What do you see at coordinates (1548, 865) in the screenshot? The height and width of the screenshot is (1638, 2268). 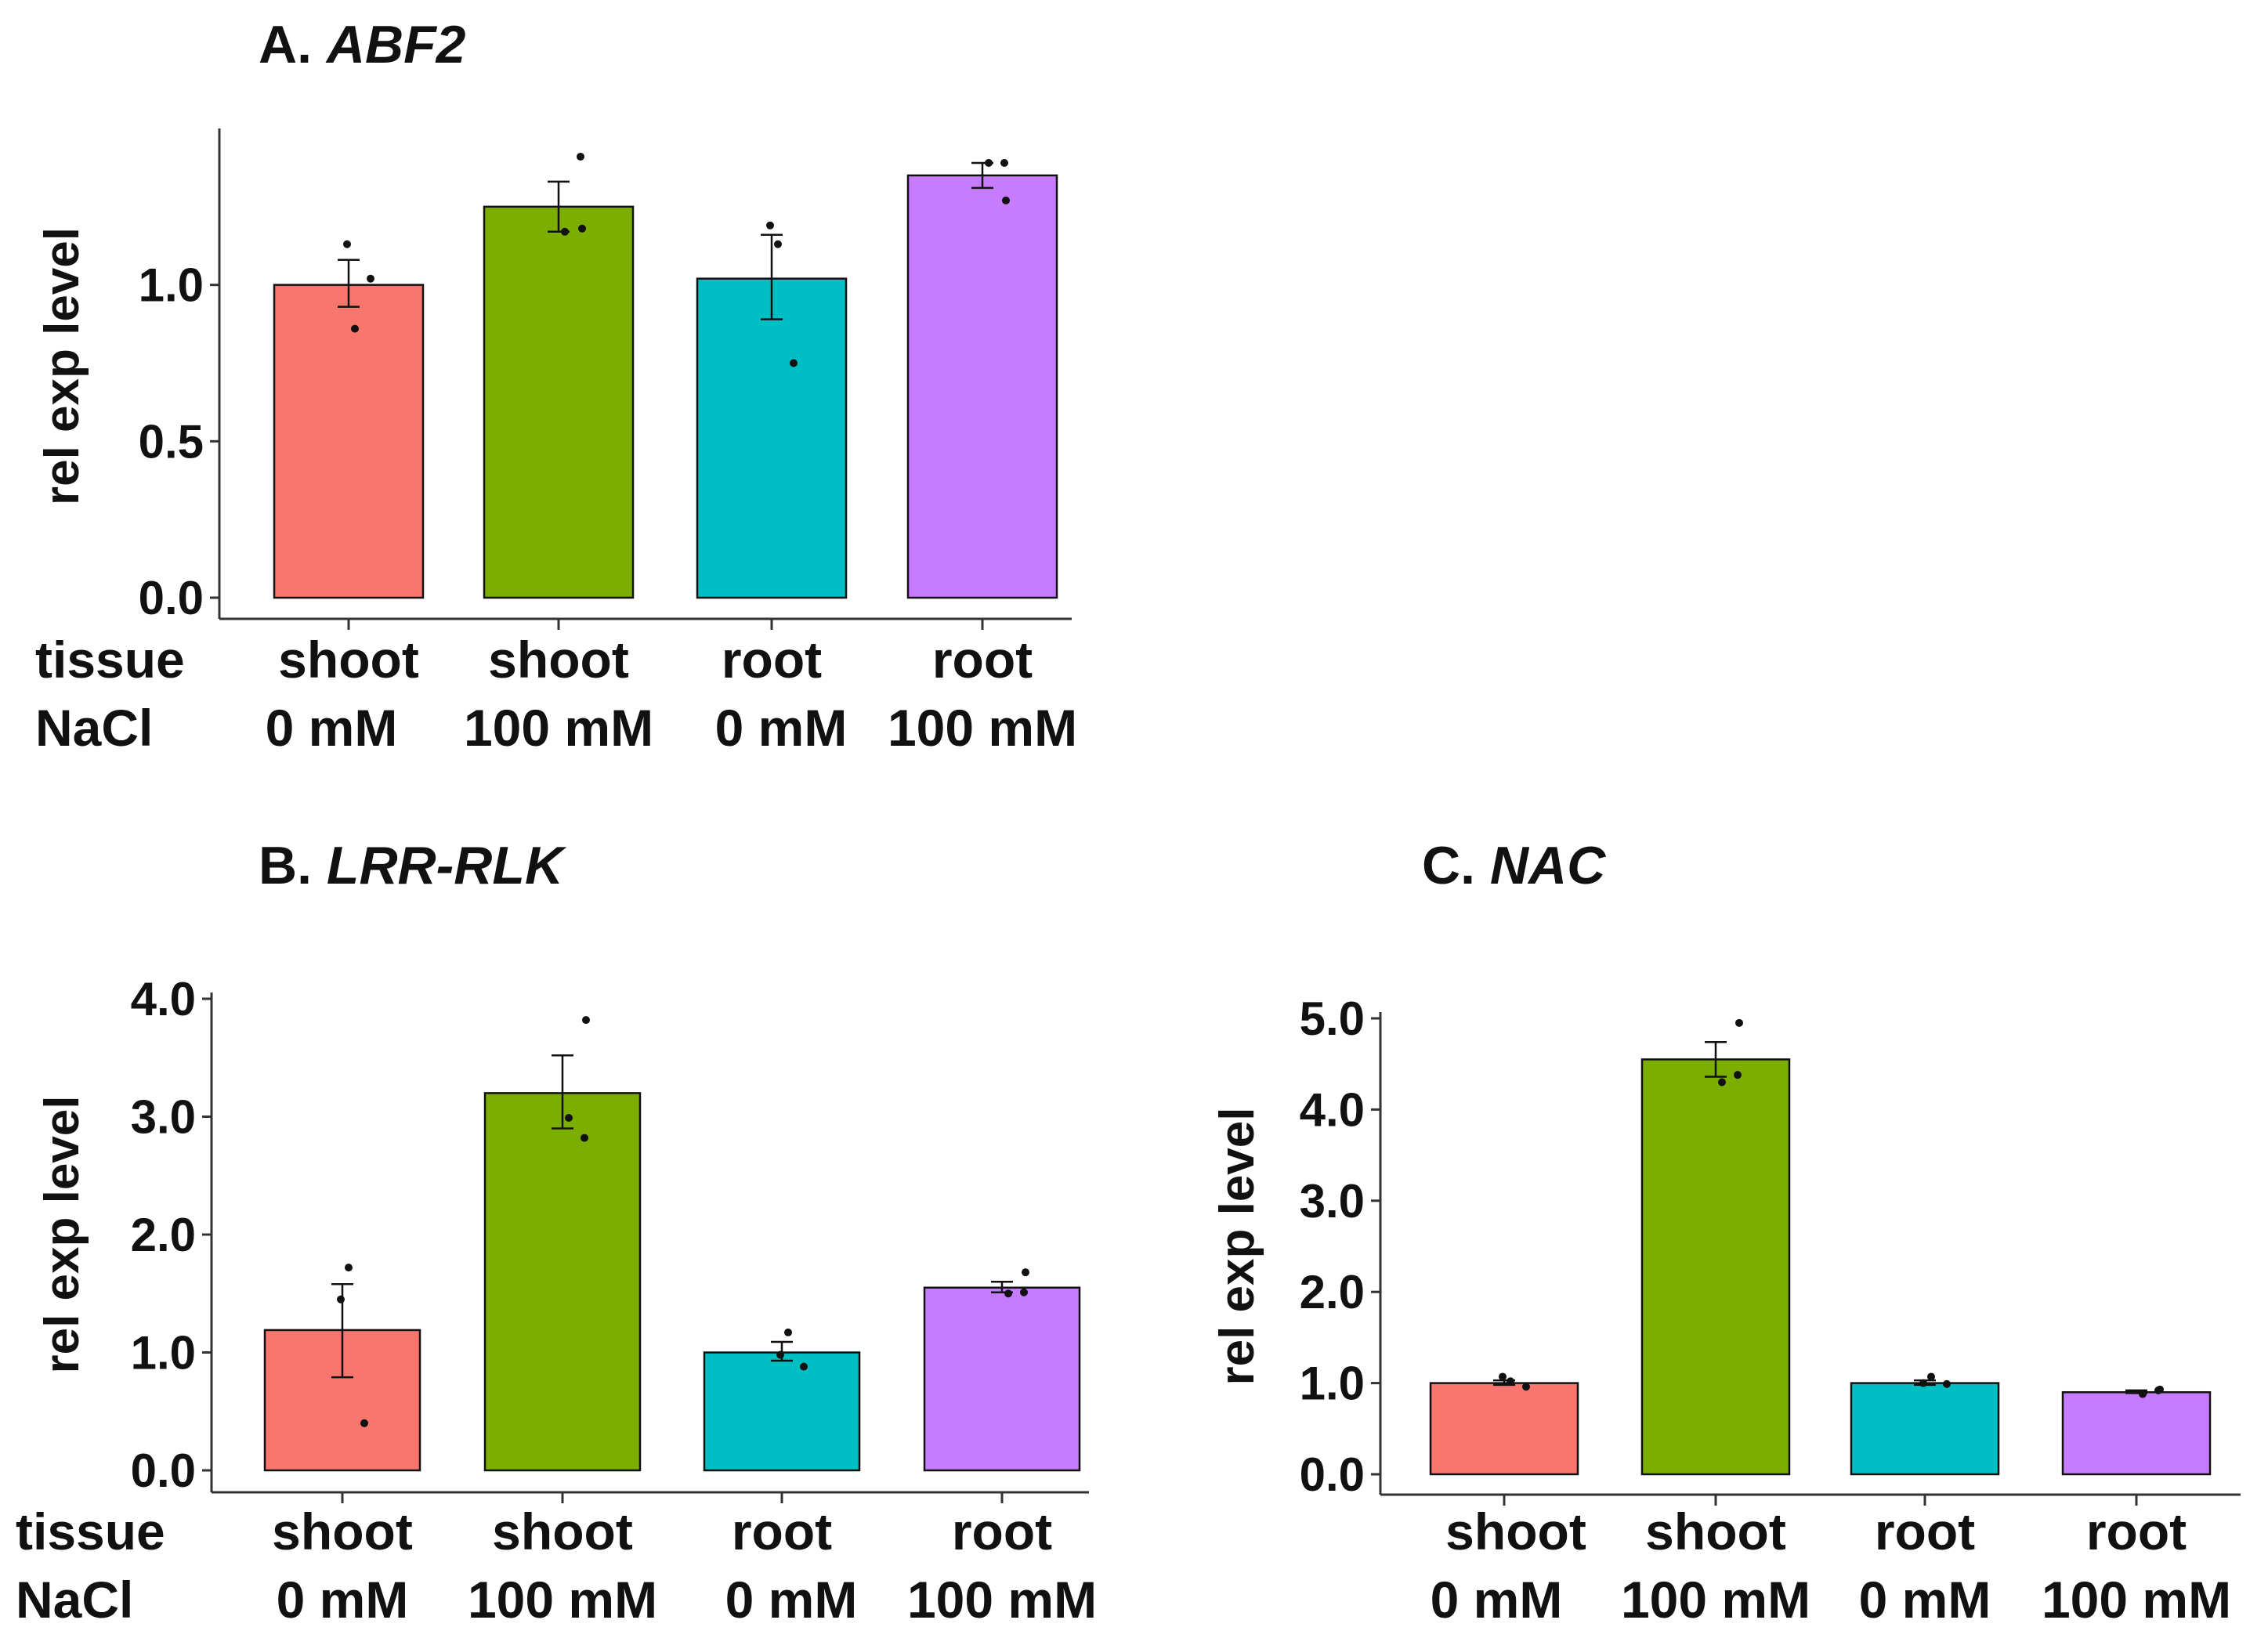 I see `title-gene: NAC` at bounding box center [1548, 865].